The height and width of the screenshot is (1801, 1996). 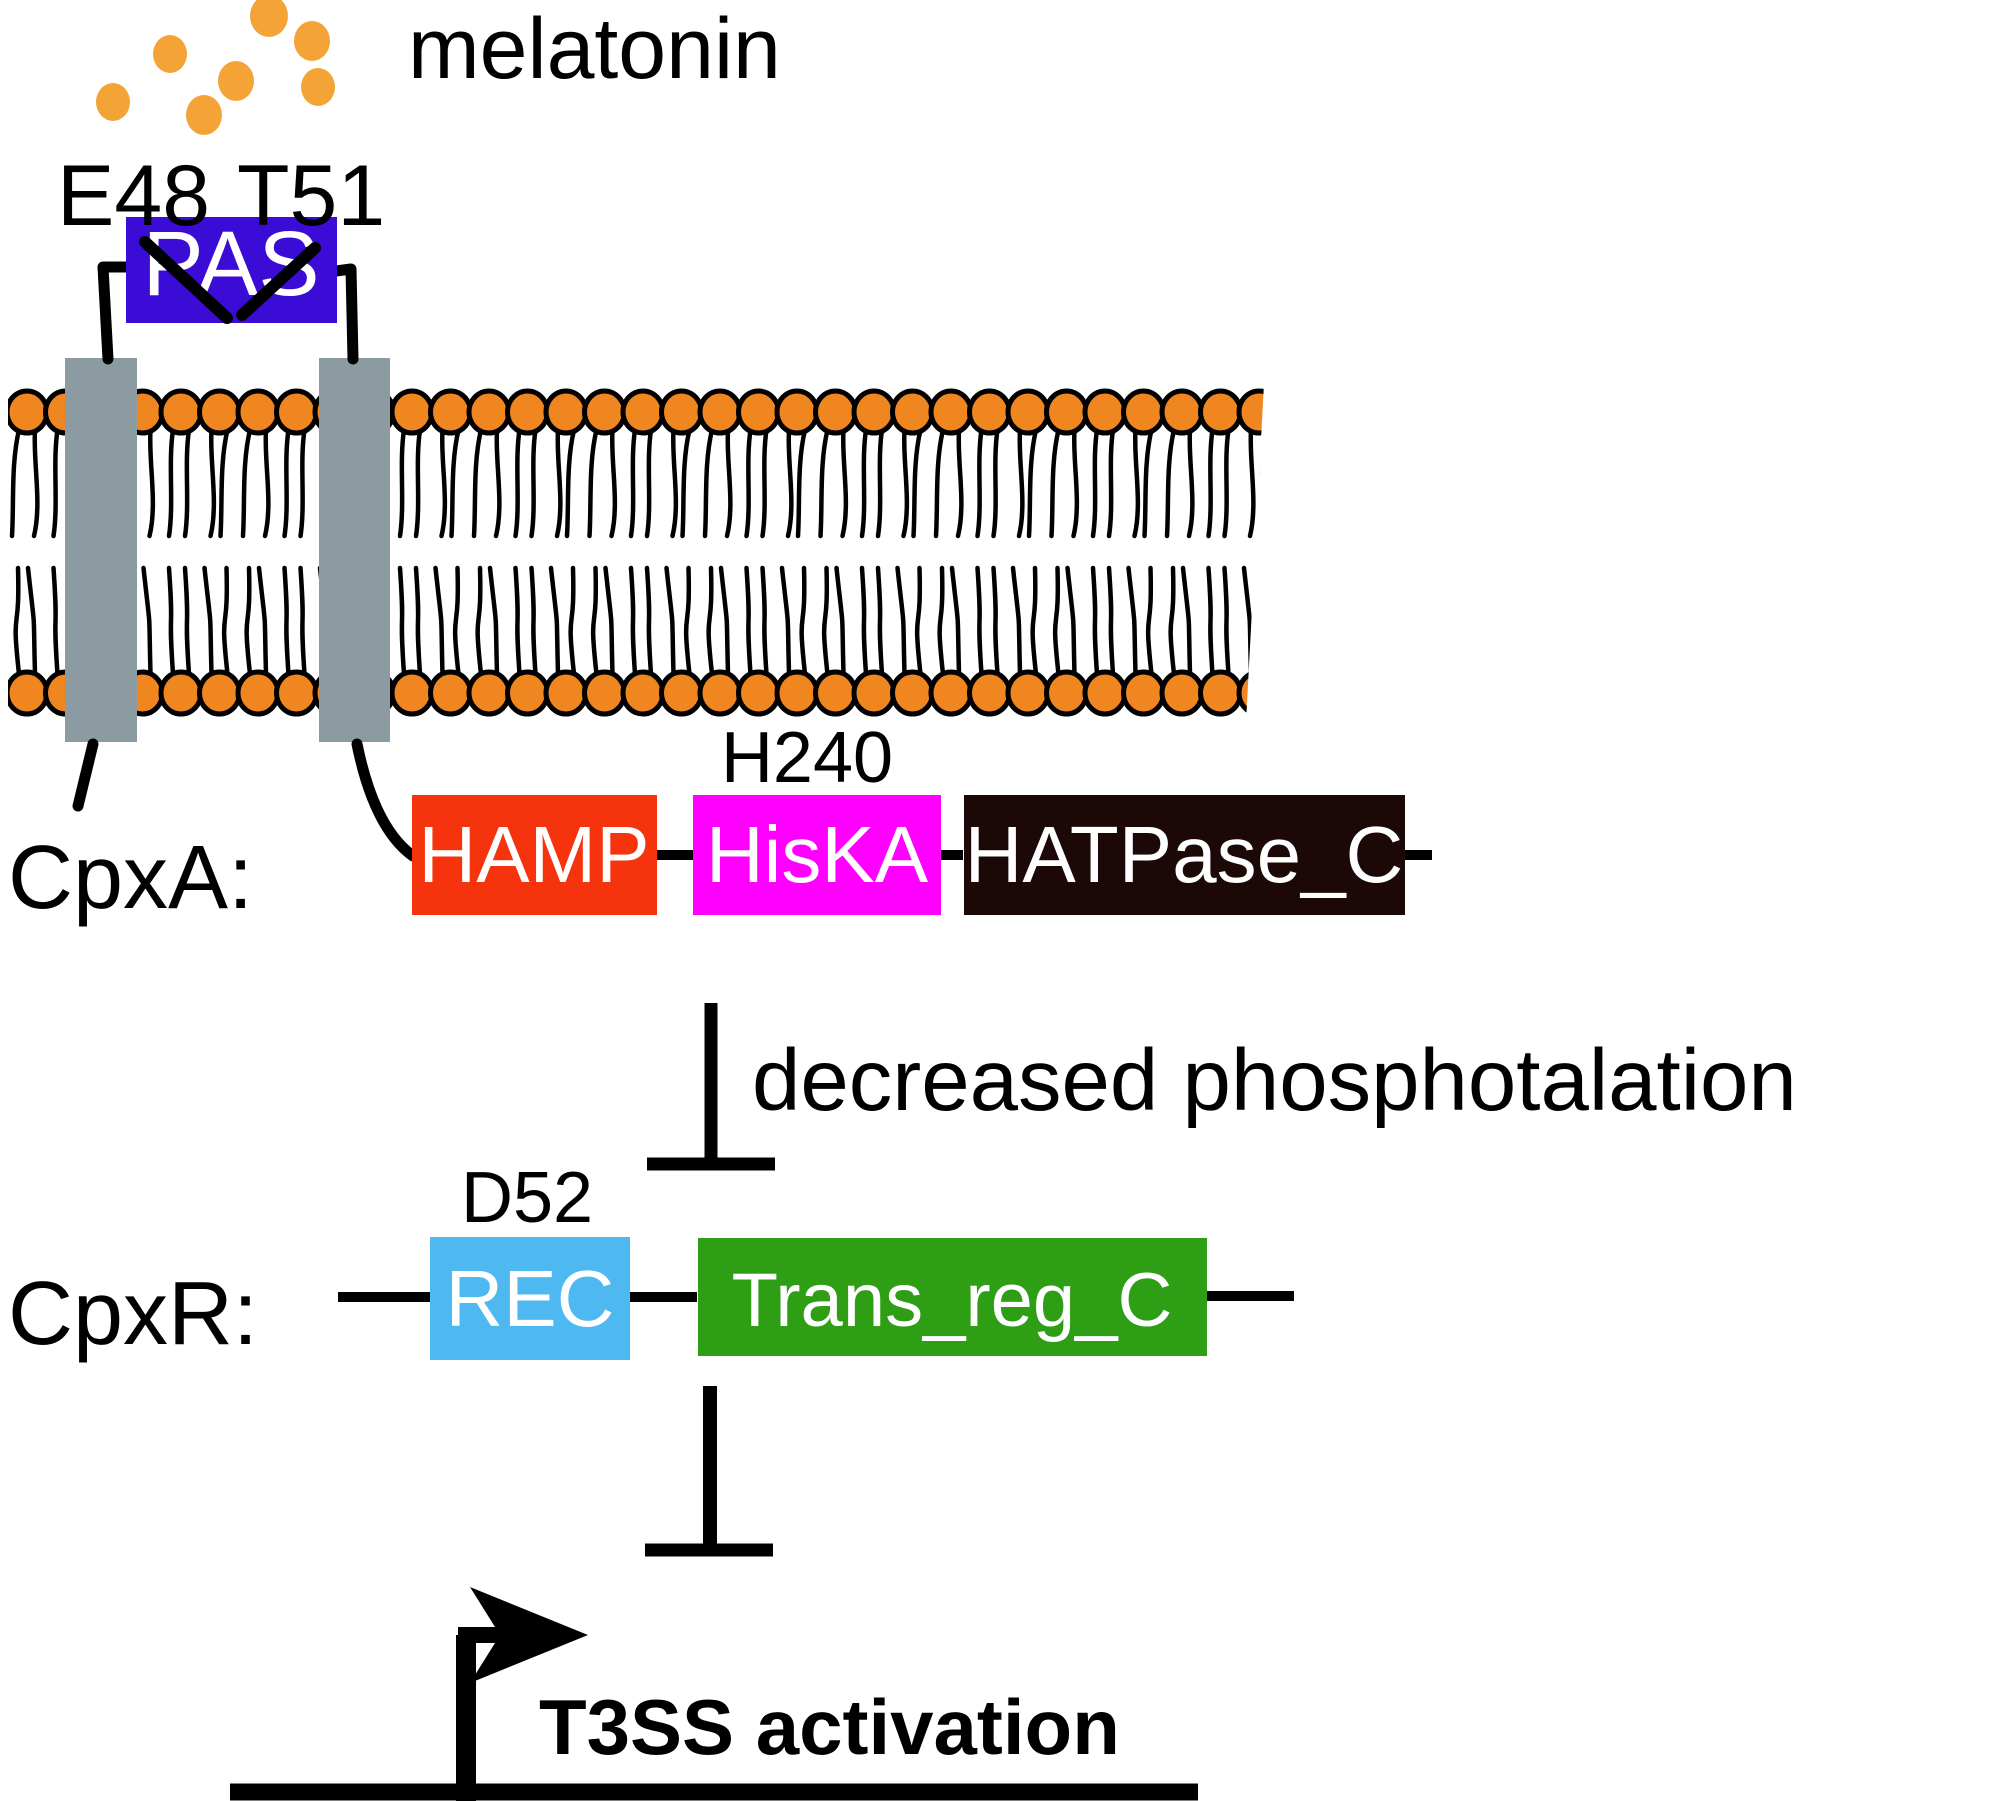 I want to click on inhibition-arrow-cpxa-to-cpxr, so click(x=711, y=1087).